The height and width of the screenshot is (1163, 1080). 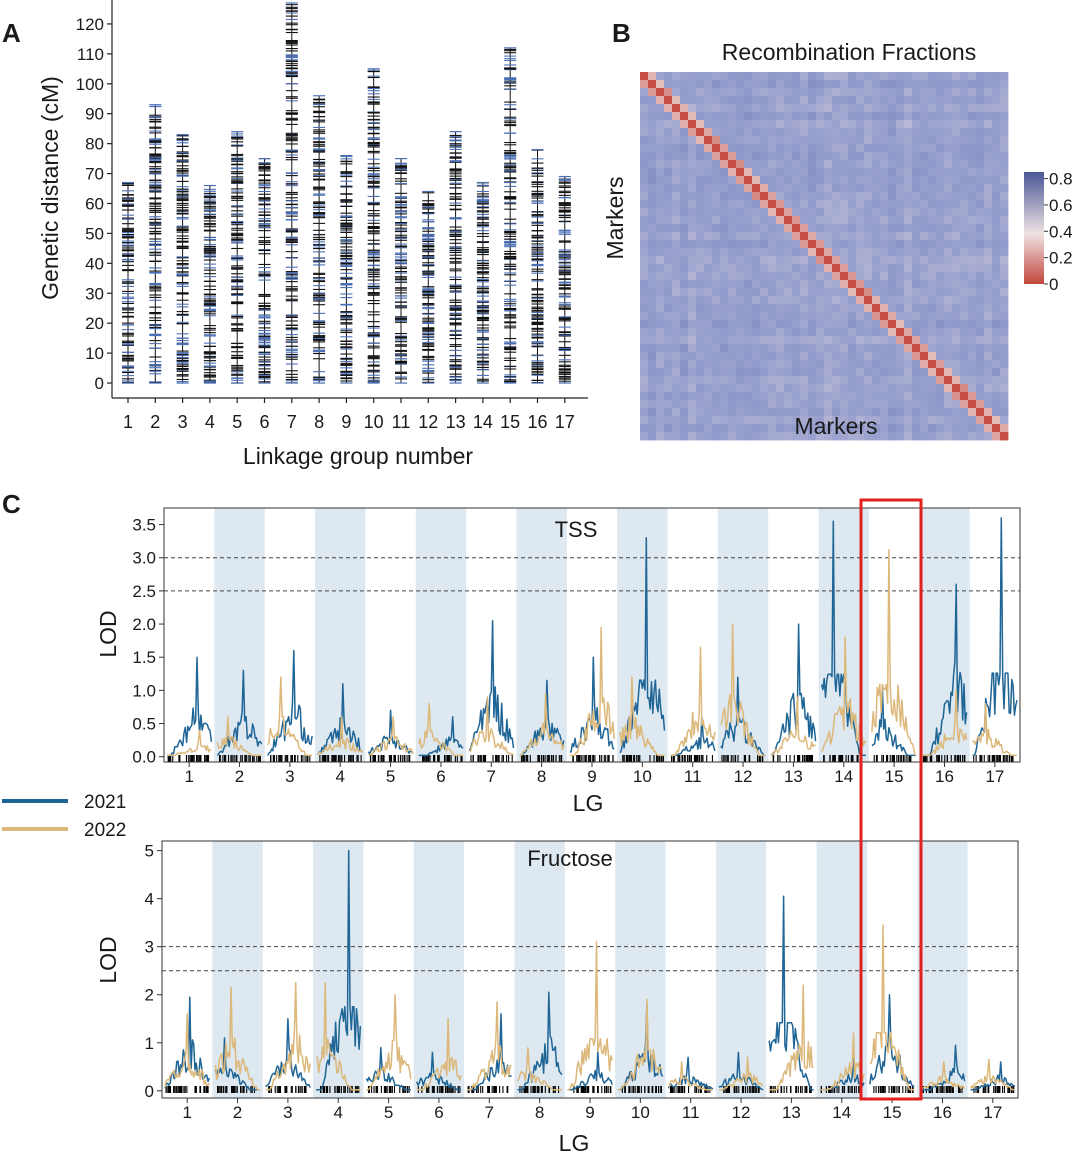 What do you see at coordinates (94, 174) in the screenshot?
I see `panel-a-y-tick-label: 70` at bounding box center [94, 174].